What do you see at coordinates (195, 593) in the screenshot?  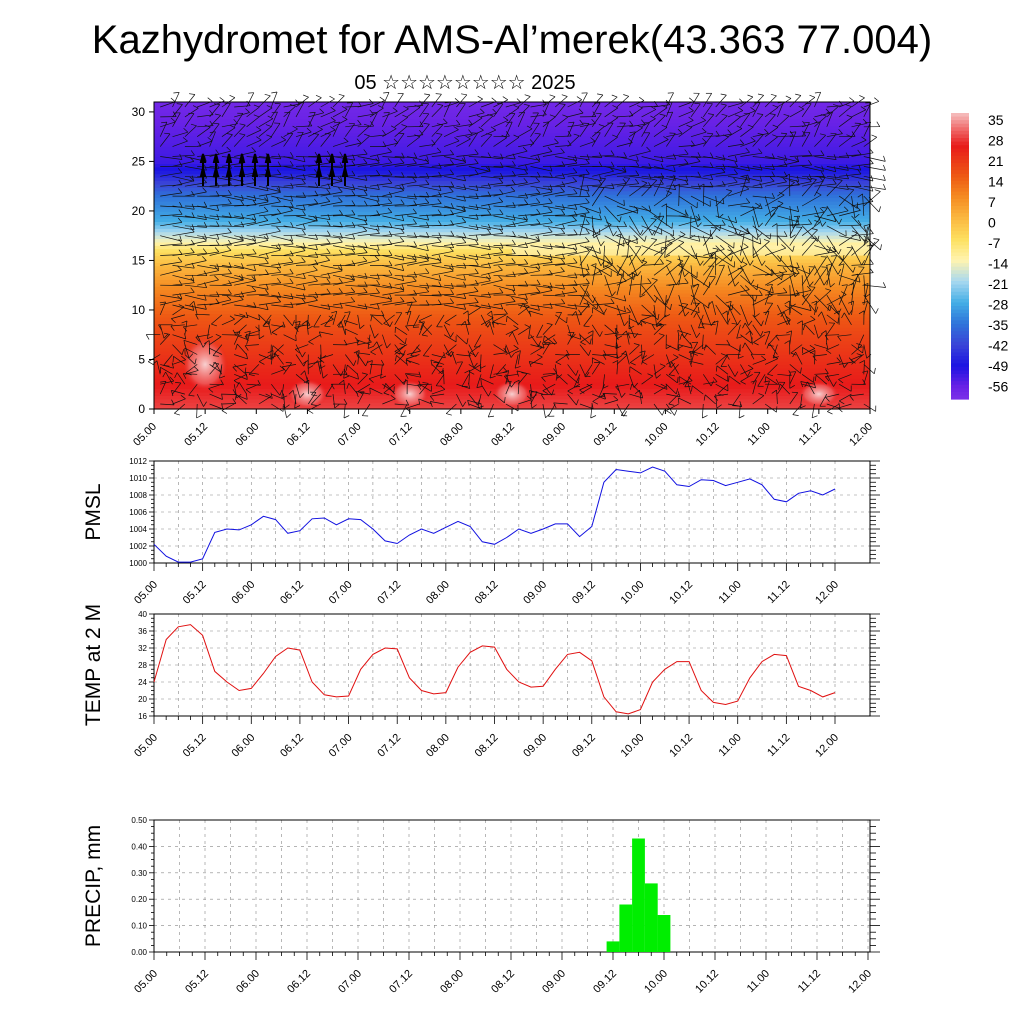 I see `x-tick-label: 05.12` at bounding box center [195, 593].